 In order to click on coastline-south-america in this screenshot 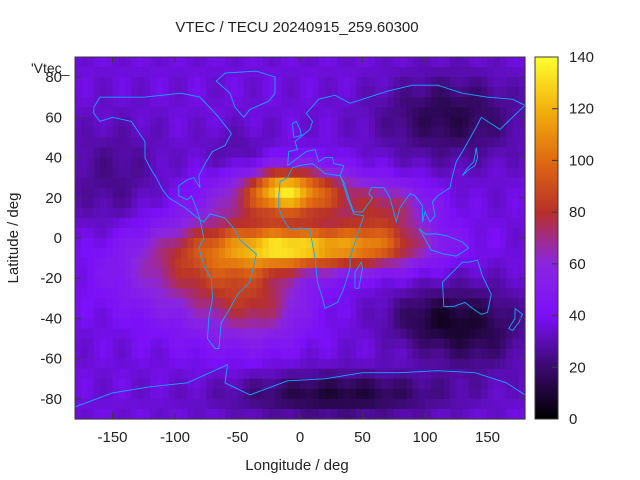, I will do `click(227, 281)`.